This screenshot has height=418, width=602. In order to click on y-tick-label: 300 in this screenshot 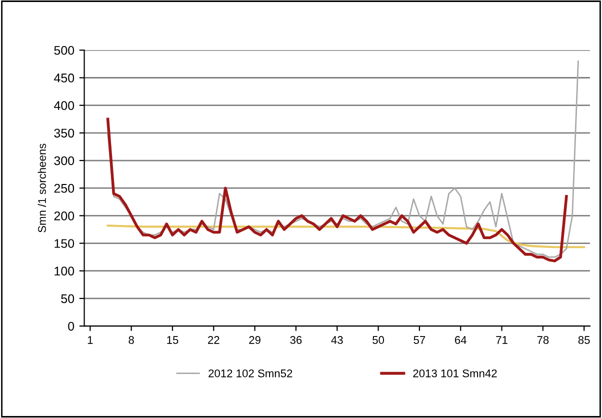, I will do `click(64, 161)`.